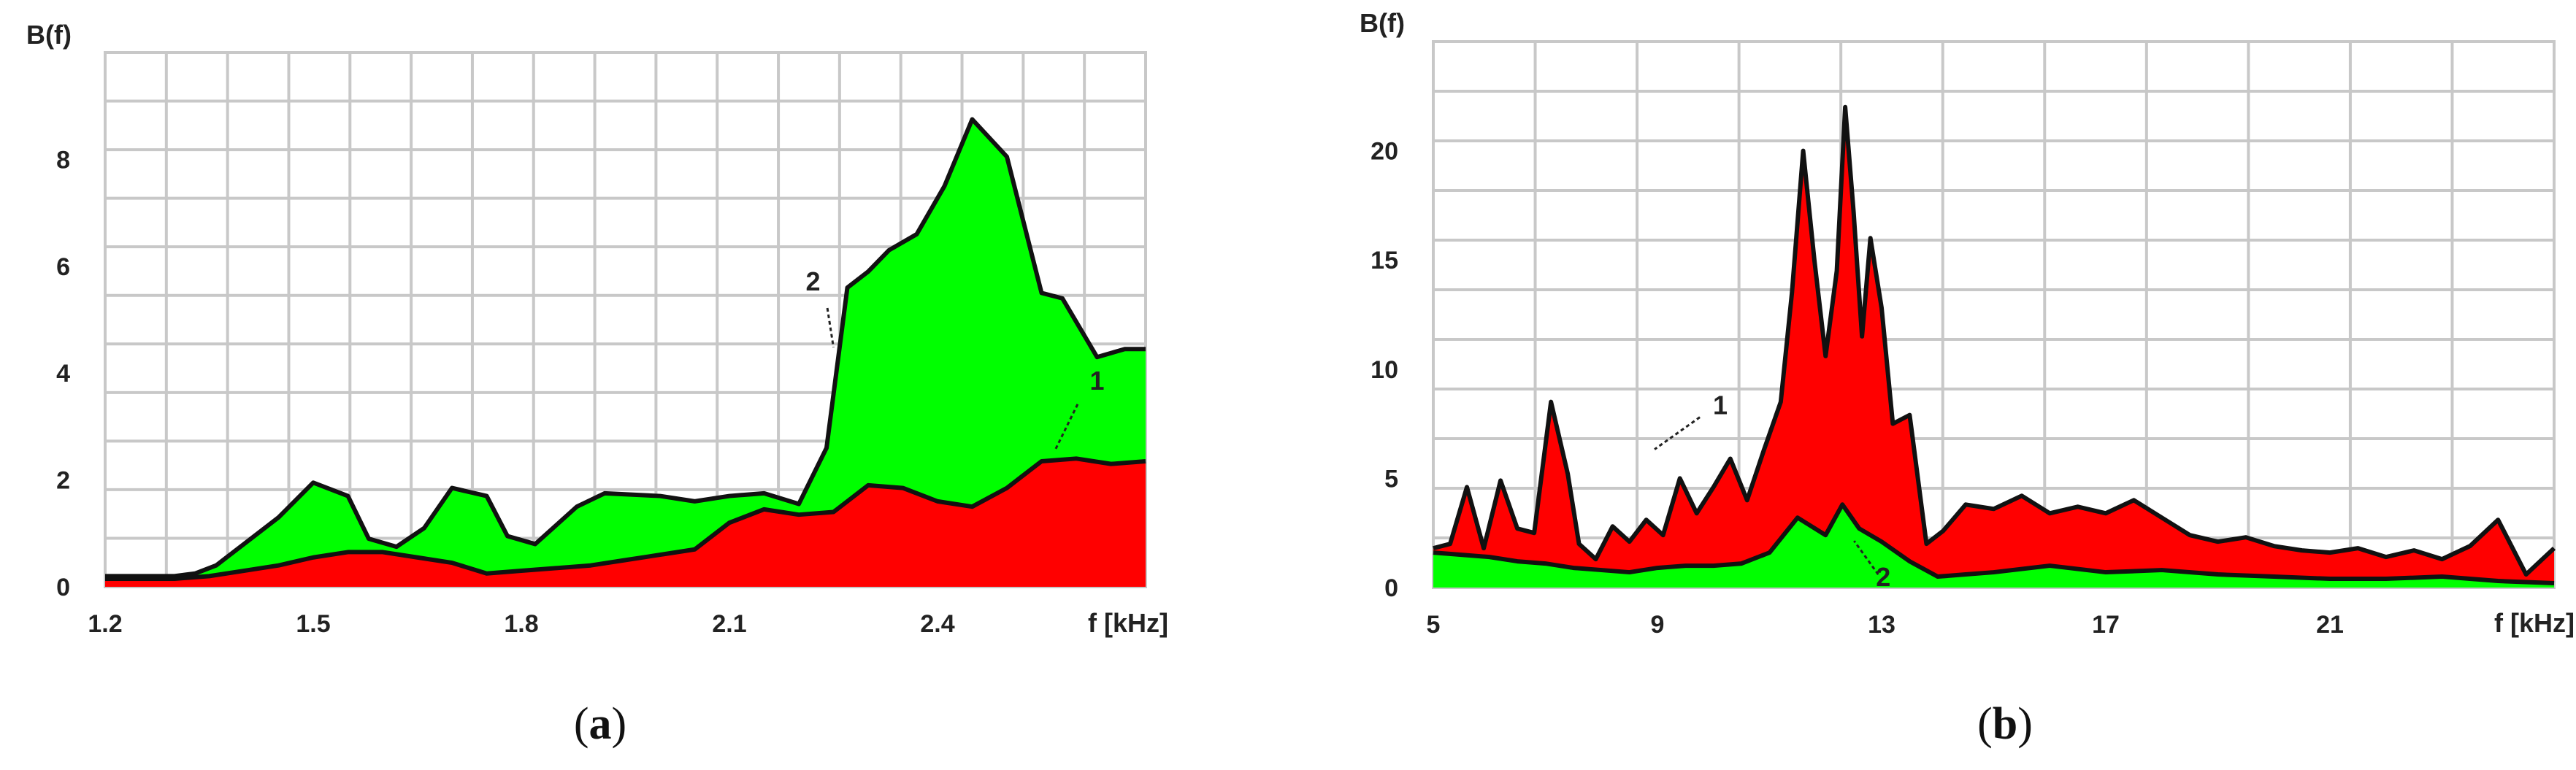  Describe the element at coordinates (1384, 260) in the screenshot. I see `y-tick-label: 15` at that location.